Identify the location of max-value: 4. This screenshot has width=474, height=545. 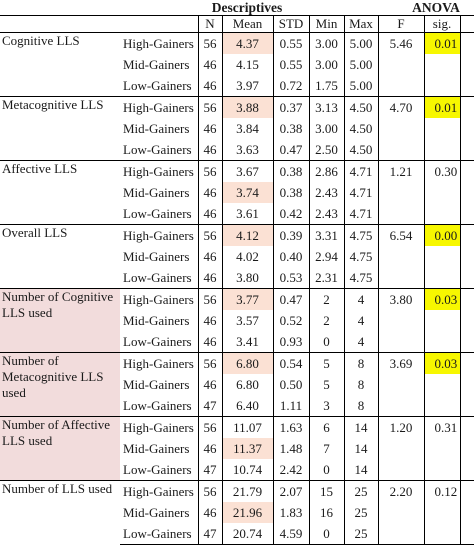
(360, 342).